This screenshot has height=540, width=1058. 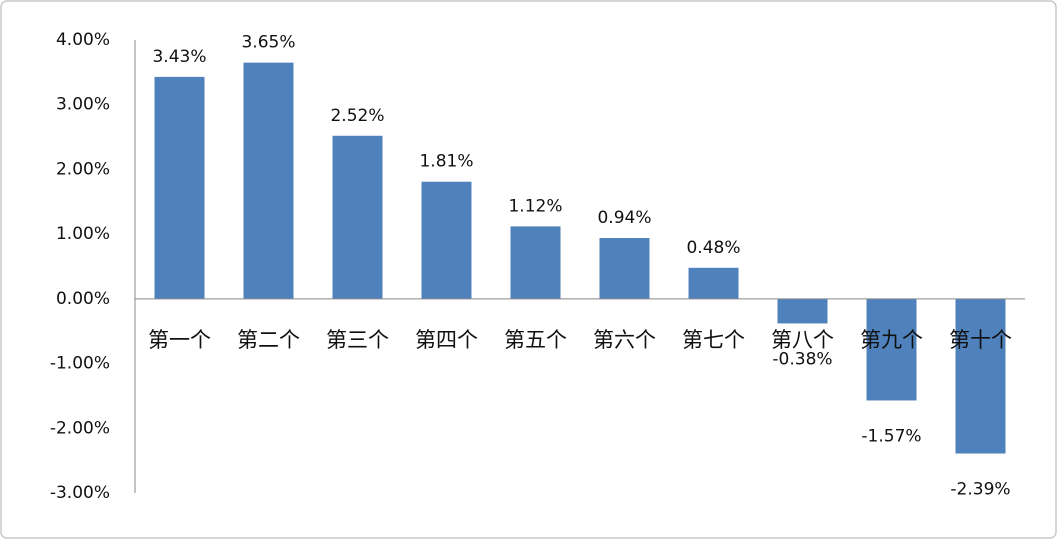 What do you see at coordinates (268, 340) in the screenshot?
I see `x-tick-label: 第二个` at bounding box center [268, 340].